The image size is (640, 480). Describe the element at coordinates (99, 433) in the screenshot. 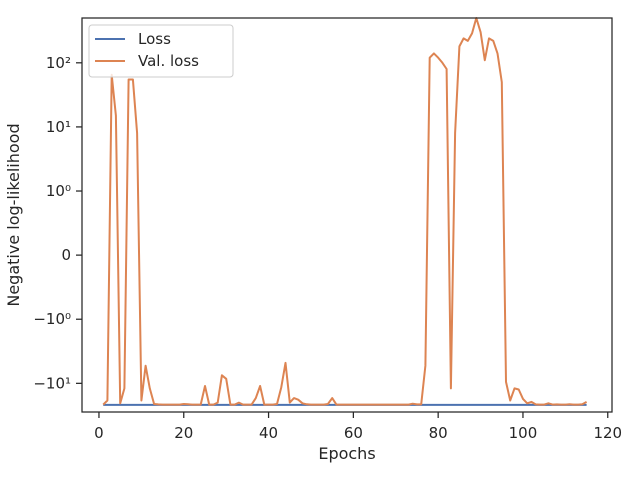

I see `x-tick-label: 0` at that location.